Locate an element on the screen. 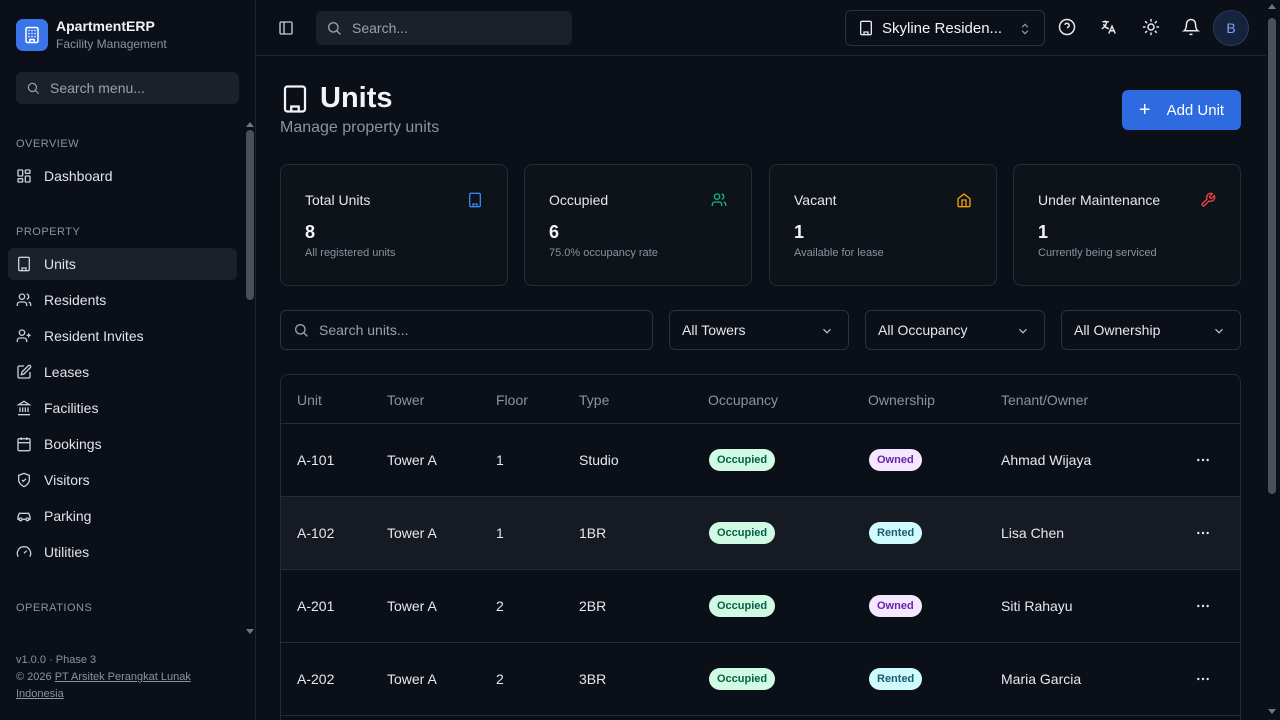 This screenshot has height=720, width=1280. stat-note: Available for lease is located at coordinates (839, 253).